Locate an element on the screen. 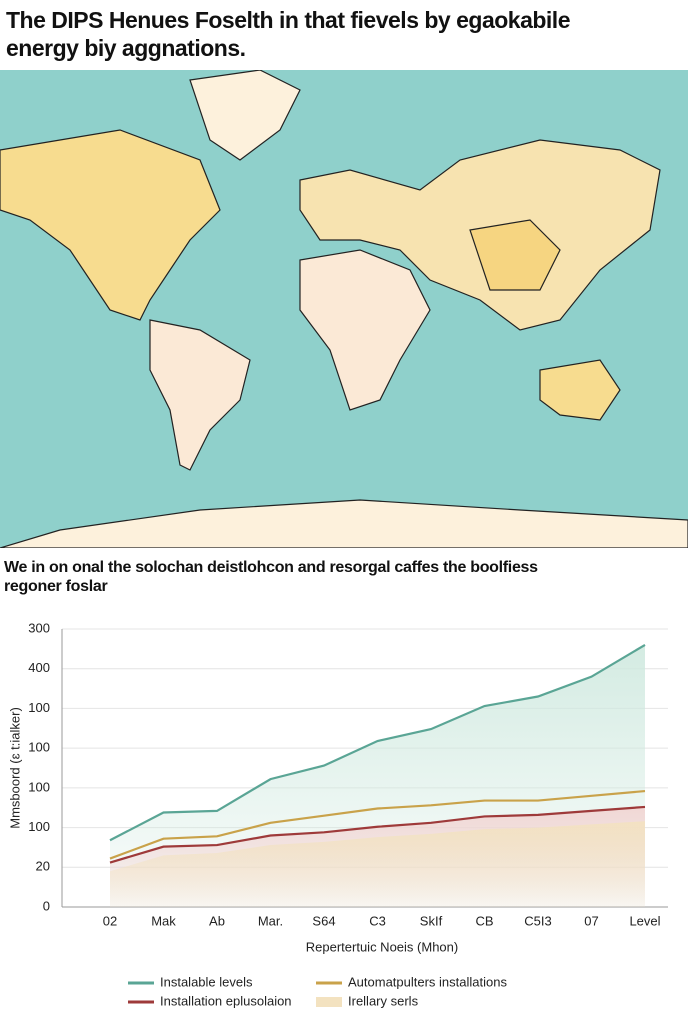 This screenshot has height=1024, width=688. y-tick-label: 20 is located at coordinates (43, 866).